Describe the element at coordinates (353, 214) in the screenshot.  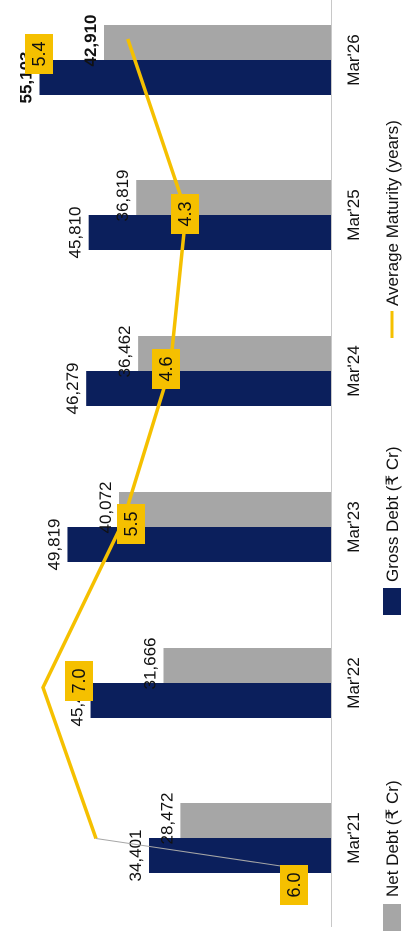
I see `category-tick-label: Mar'25` at that location.